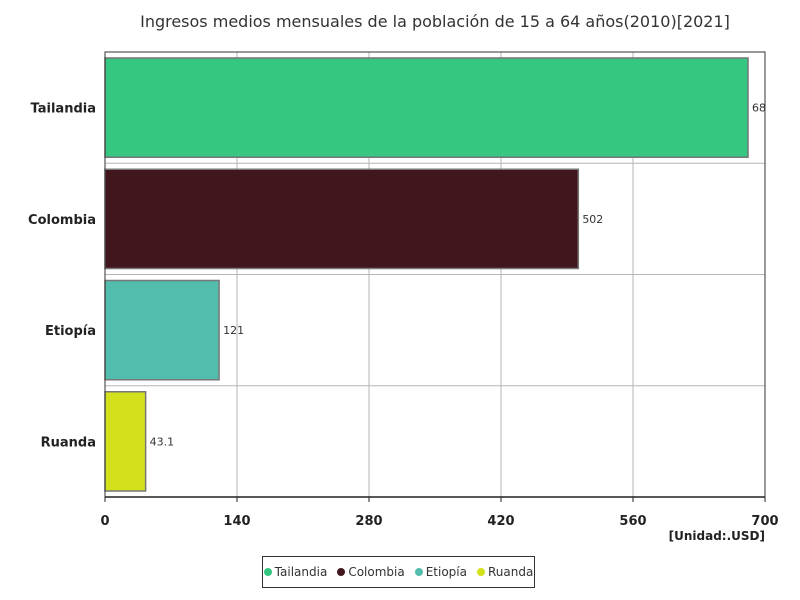 The image size is (800, 600). I want to click on category-label: Tailandia, so click(63, 109).